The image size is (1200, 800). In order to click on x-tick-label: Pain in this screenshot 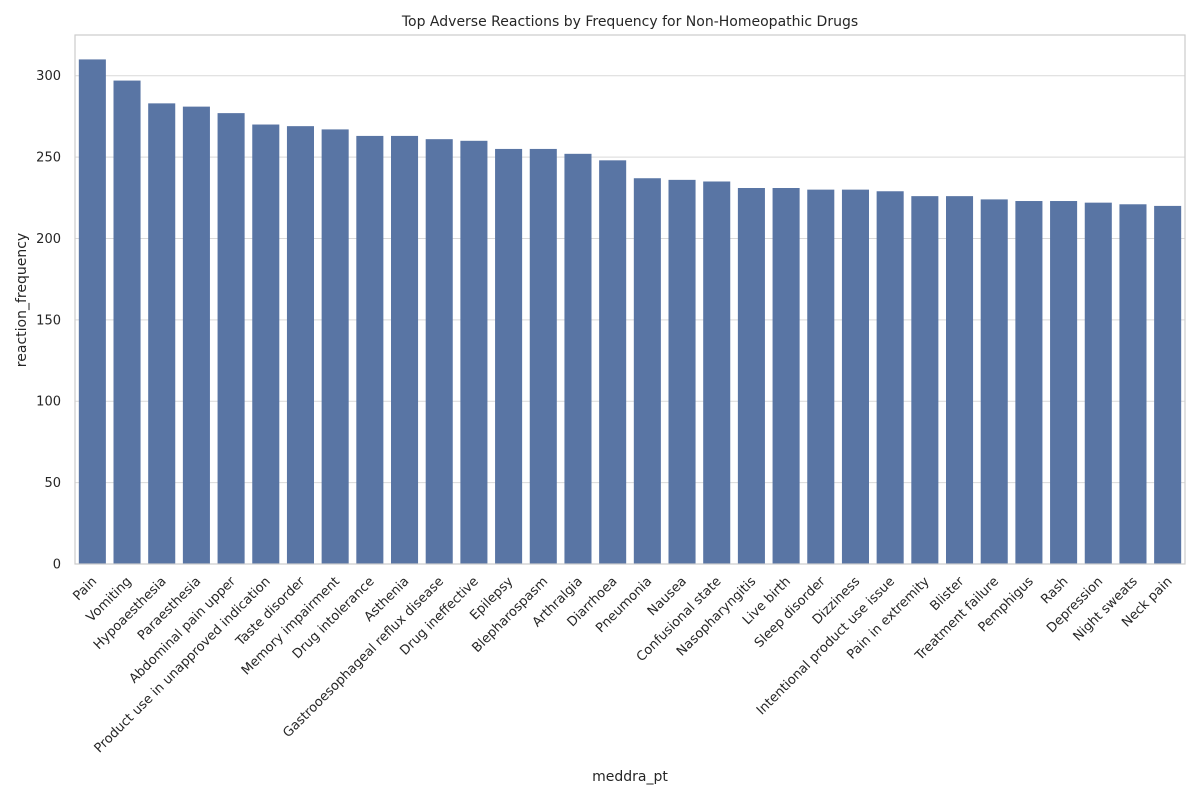, I will do `click(85, 589)`.